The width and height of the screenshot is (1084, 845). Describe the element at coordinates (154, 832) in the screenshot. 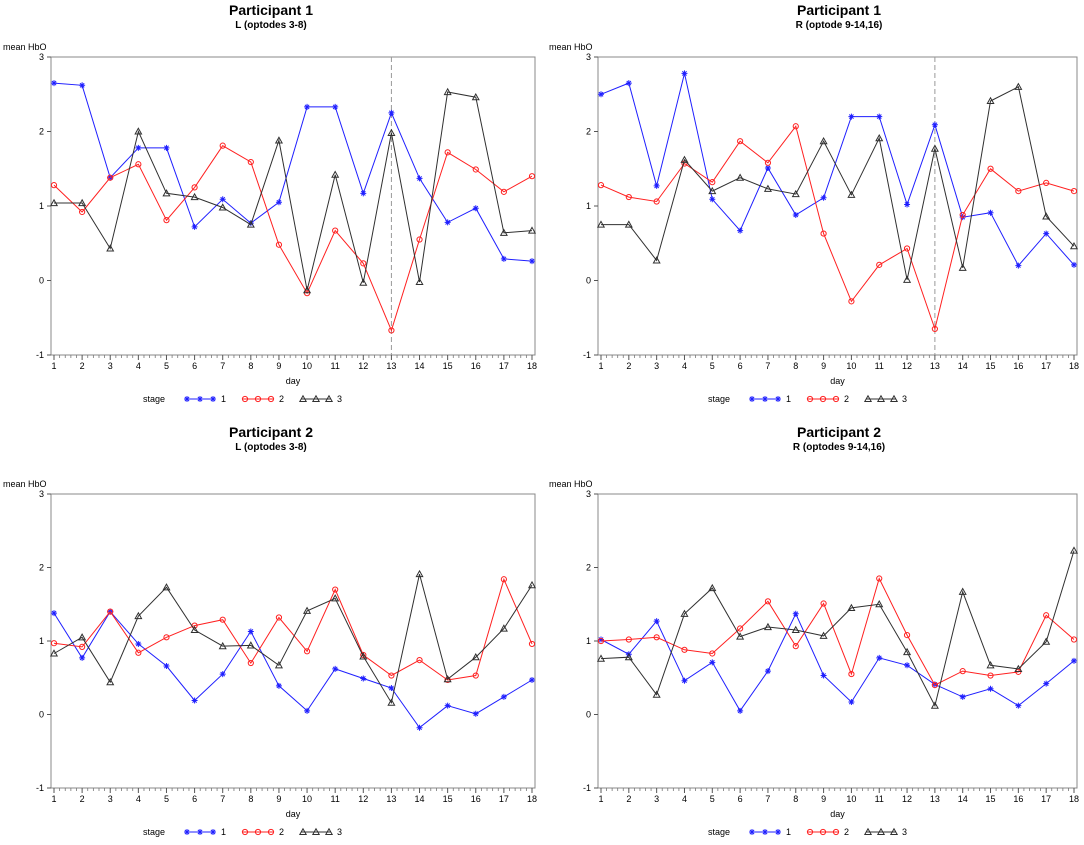

I see `legend-title: stage` at that location.